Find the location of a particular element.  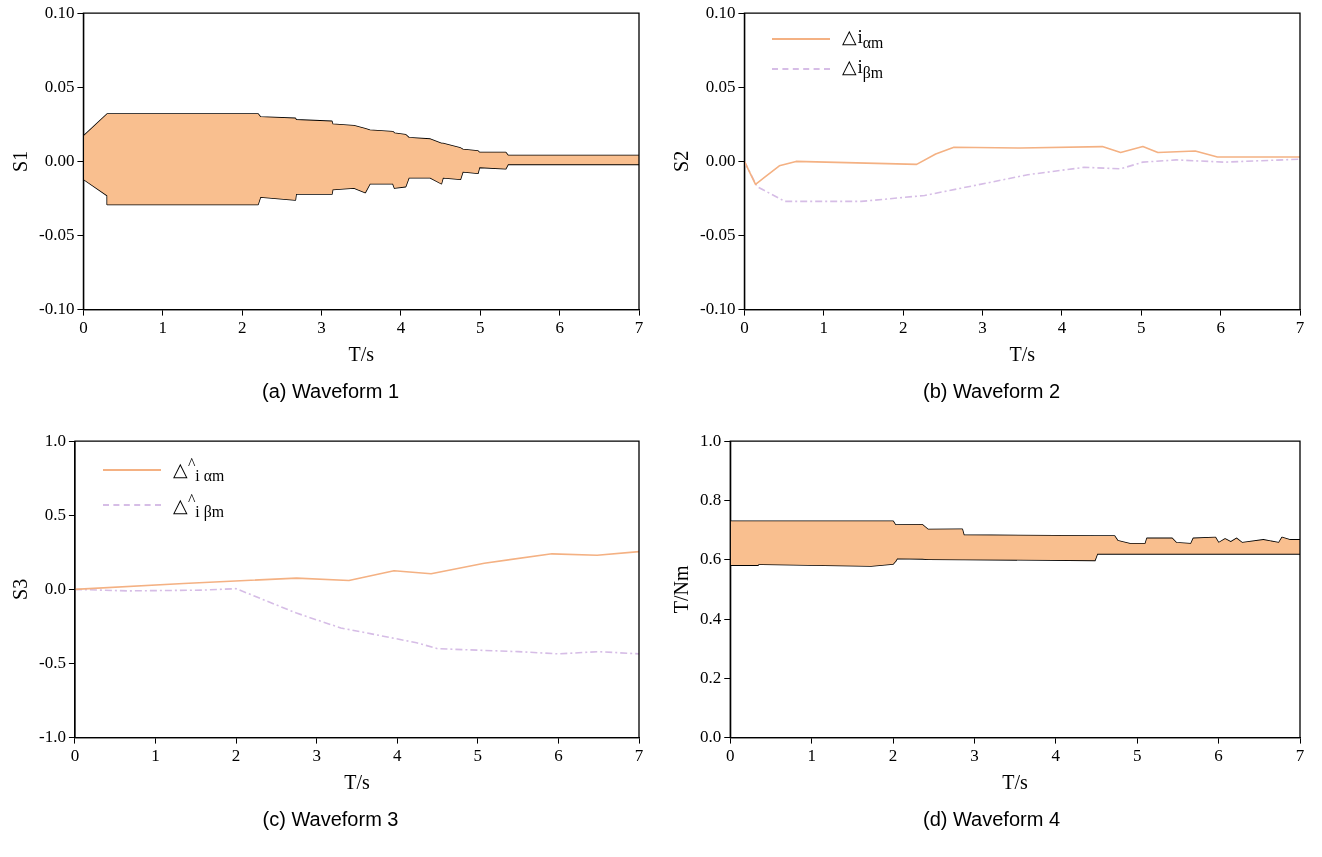

y-tick-label: 0.5 is located at coordinates (55, 514).